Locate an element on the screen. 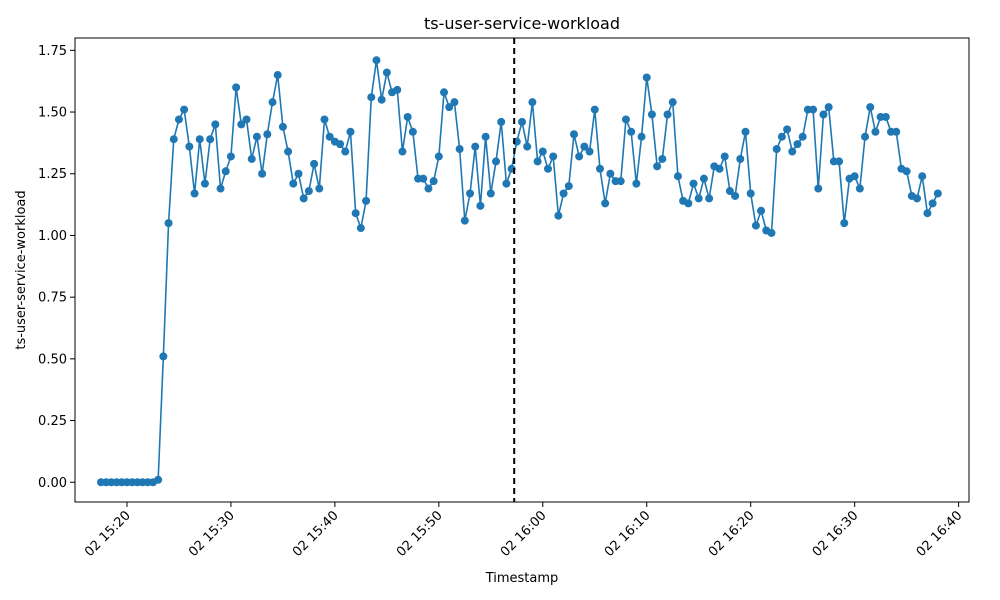 This screenshot has width=1000, height=600. y-tick-label: 0.50 is located at coordinates (52, 359).